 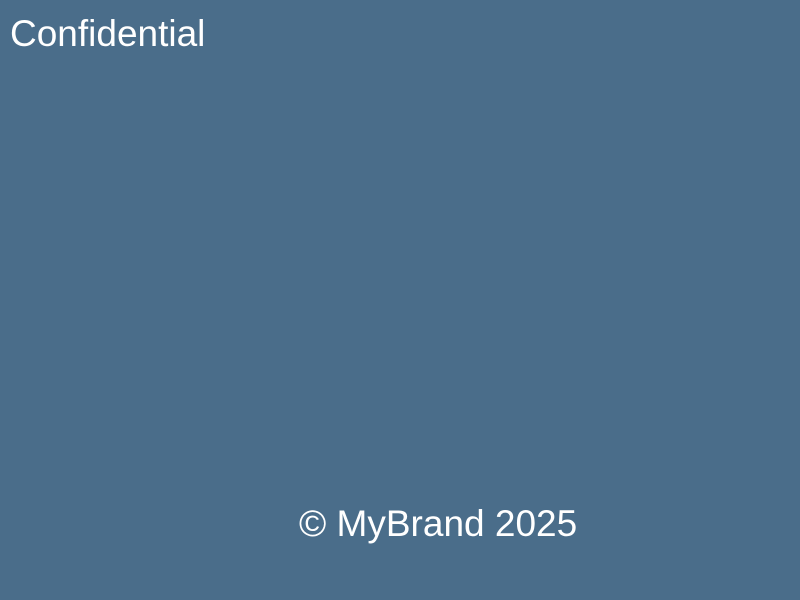 I want to click on confidential-label: Confidential, so click(x=108, y=33).